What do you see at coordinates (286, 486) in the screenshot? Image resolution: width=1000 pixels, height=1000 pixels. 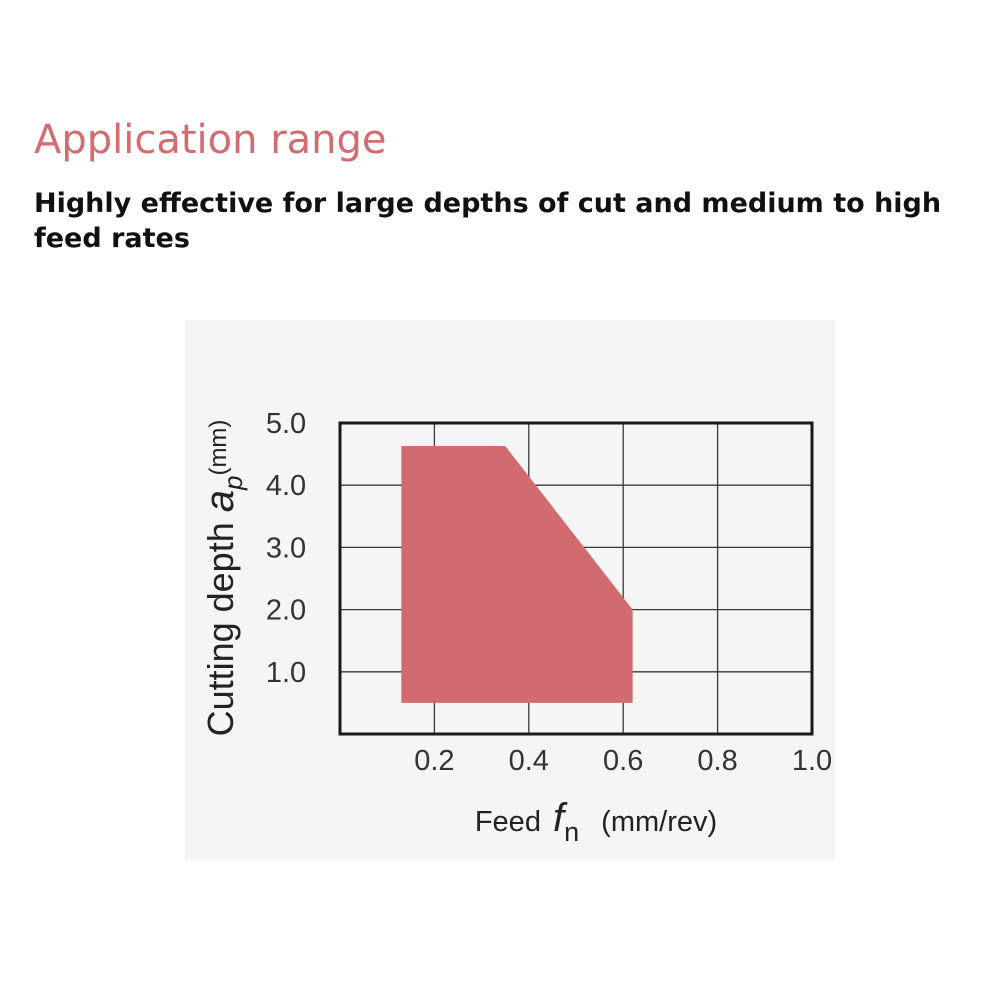 I see `y-tick-label: 4.0` at bounding box center [286, 486].